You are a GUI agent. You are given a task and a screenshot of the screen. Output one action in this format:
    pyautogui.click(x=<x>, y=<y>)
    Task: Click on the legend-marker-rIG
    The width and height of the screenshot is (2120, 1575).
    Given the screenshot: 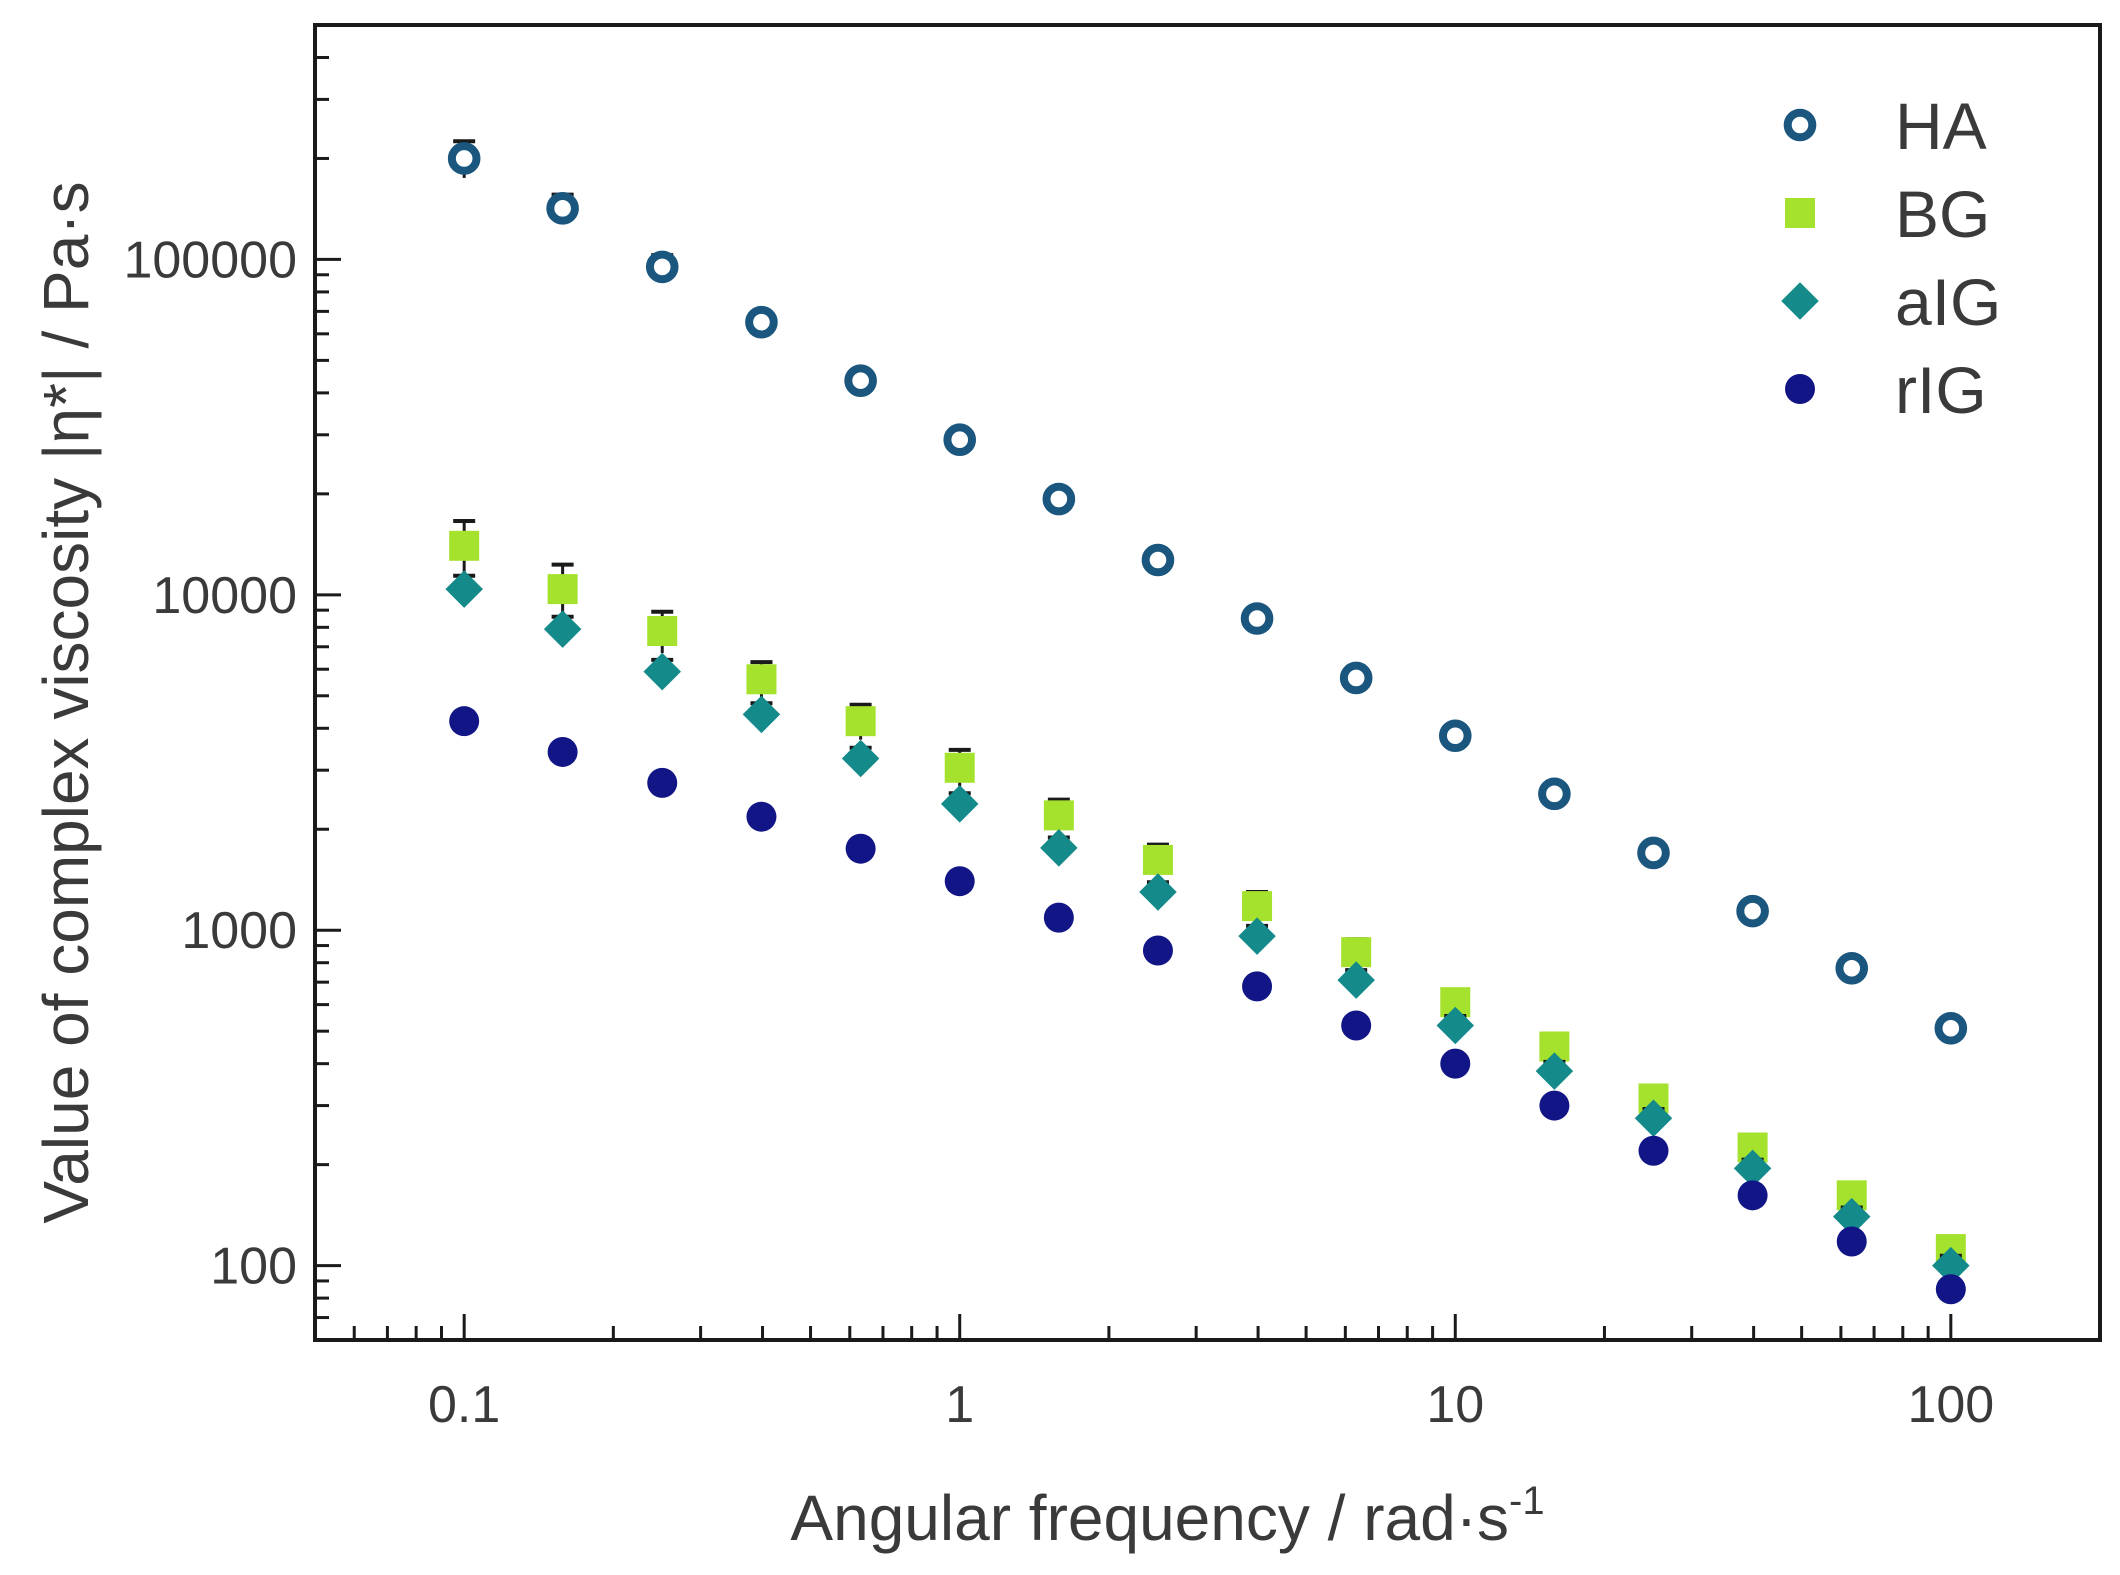 What is the action you would take?
    pyautogui.click(x=1800, y=389)
    